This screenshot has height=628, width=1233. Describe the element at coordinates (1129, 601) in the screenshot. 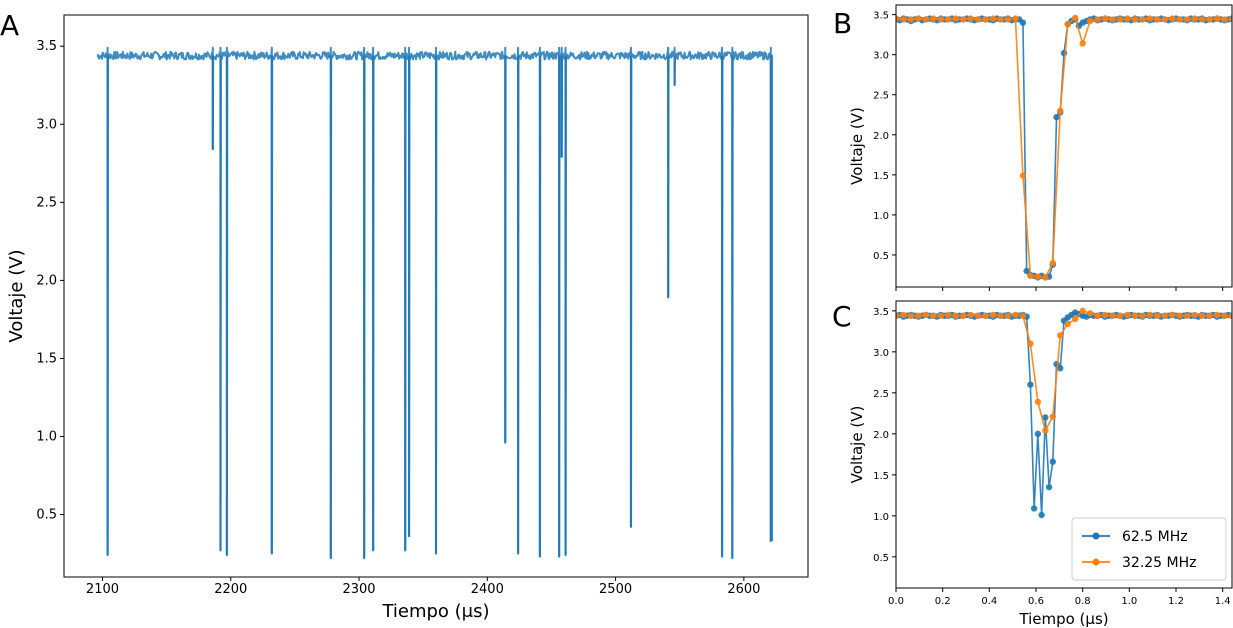

I see `x-tick-label: 1.0` at that location.